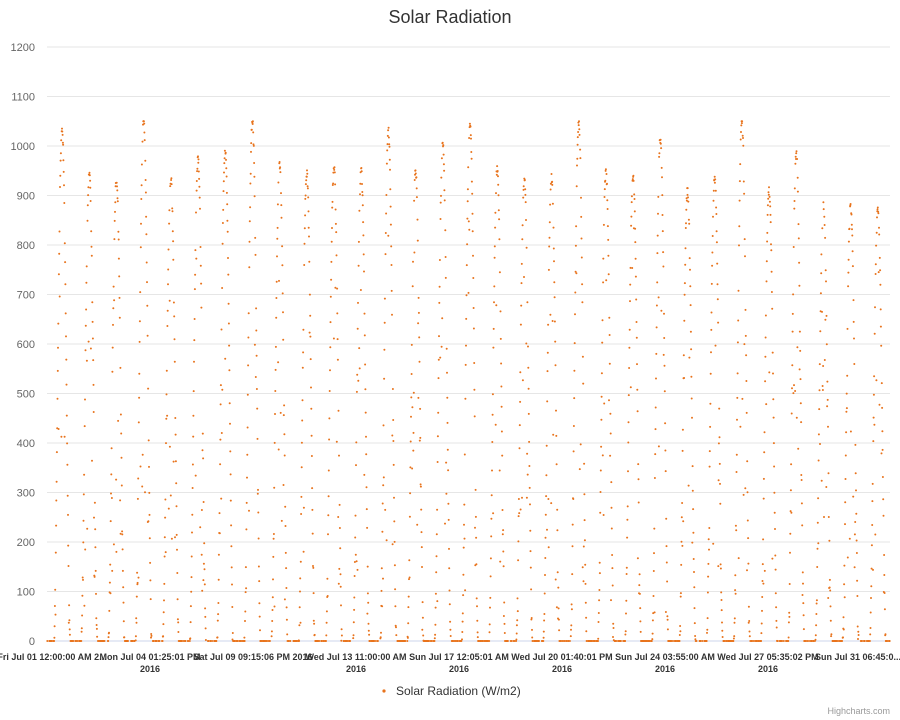  What do you see at coordinates (858, 711) in the screenshot?
I see `credit-link: Highcharts.com` at bounding box center [858, 711].